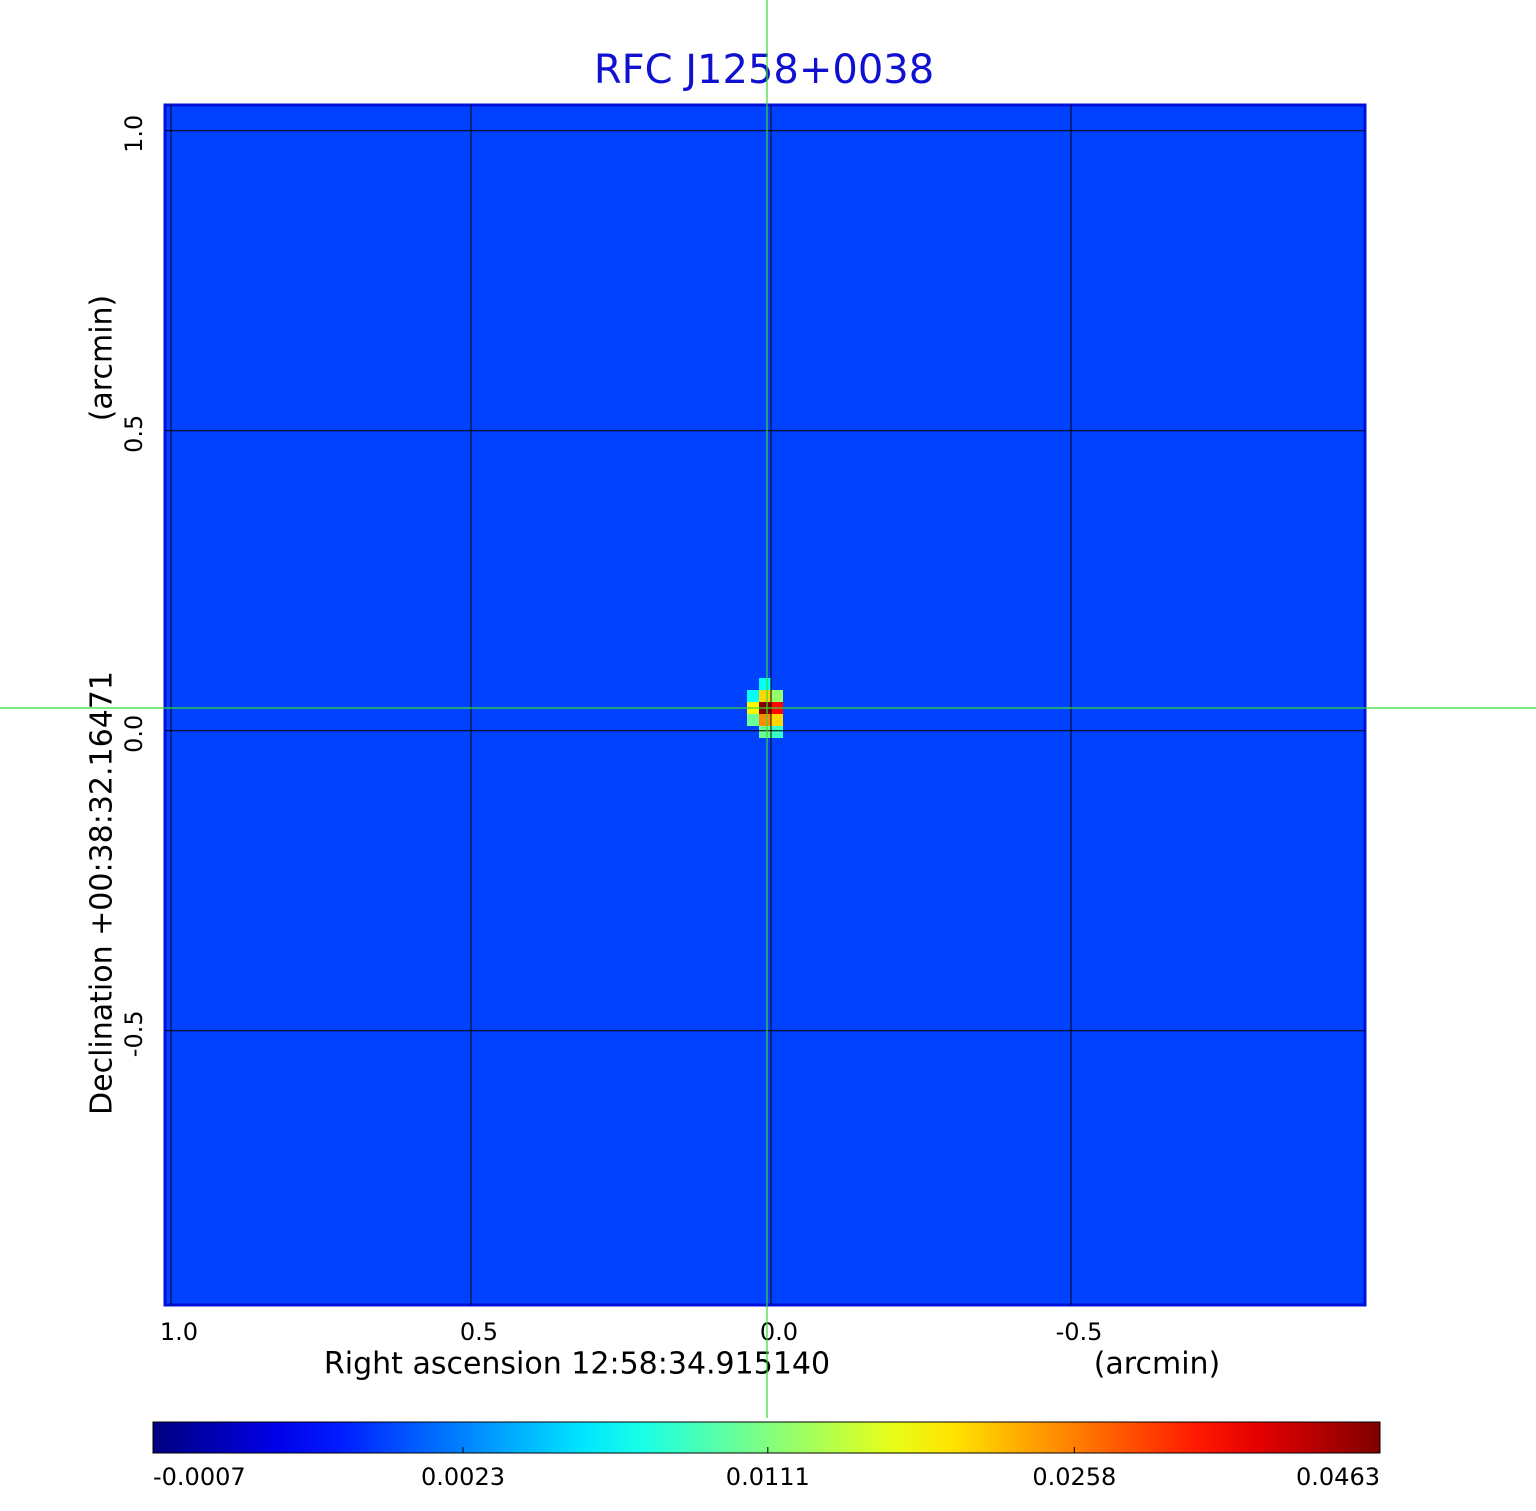 The height and width of the screenshot is (1511, 1536). I want to click on x-tick-label: 1.0, so click(179, 1332).